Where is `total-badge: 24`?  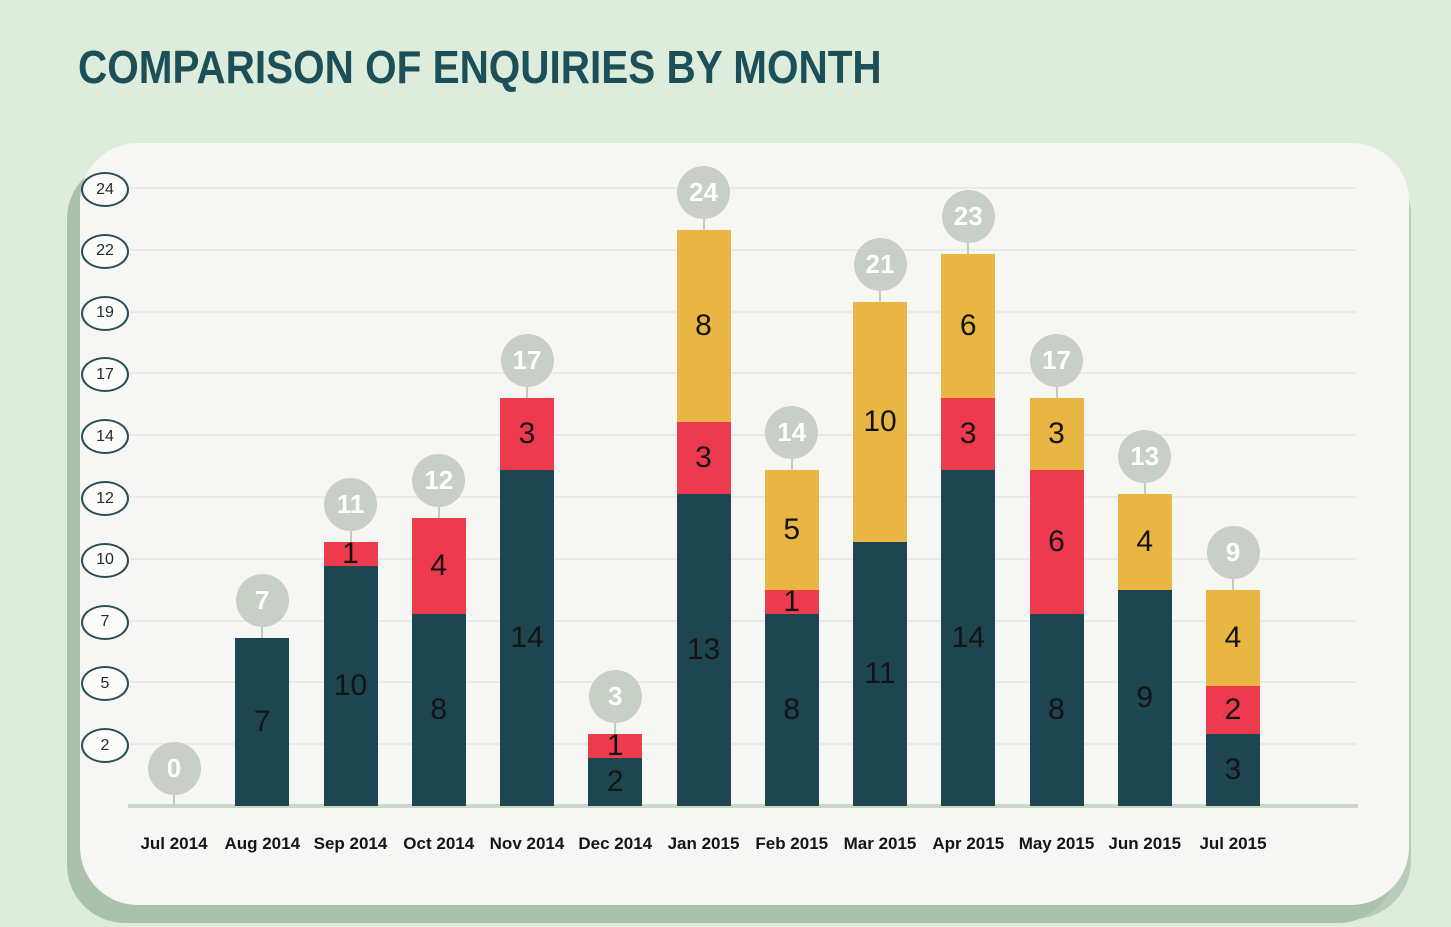
total-badge: 24 is located at coordinates (703, 192).